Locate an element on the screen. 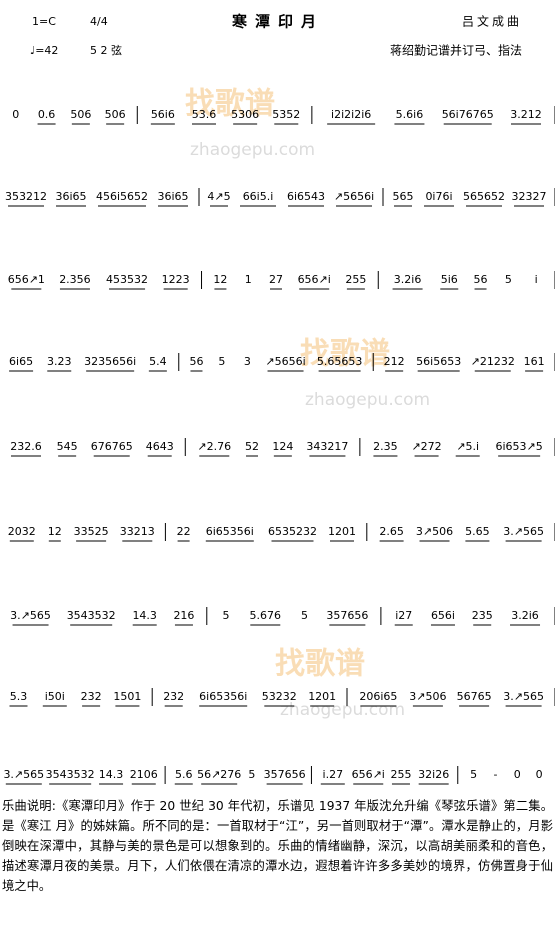  note-group: 6i65 is located at coordinates (21, 361).